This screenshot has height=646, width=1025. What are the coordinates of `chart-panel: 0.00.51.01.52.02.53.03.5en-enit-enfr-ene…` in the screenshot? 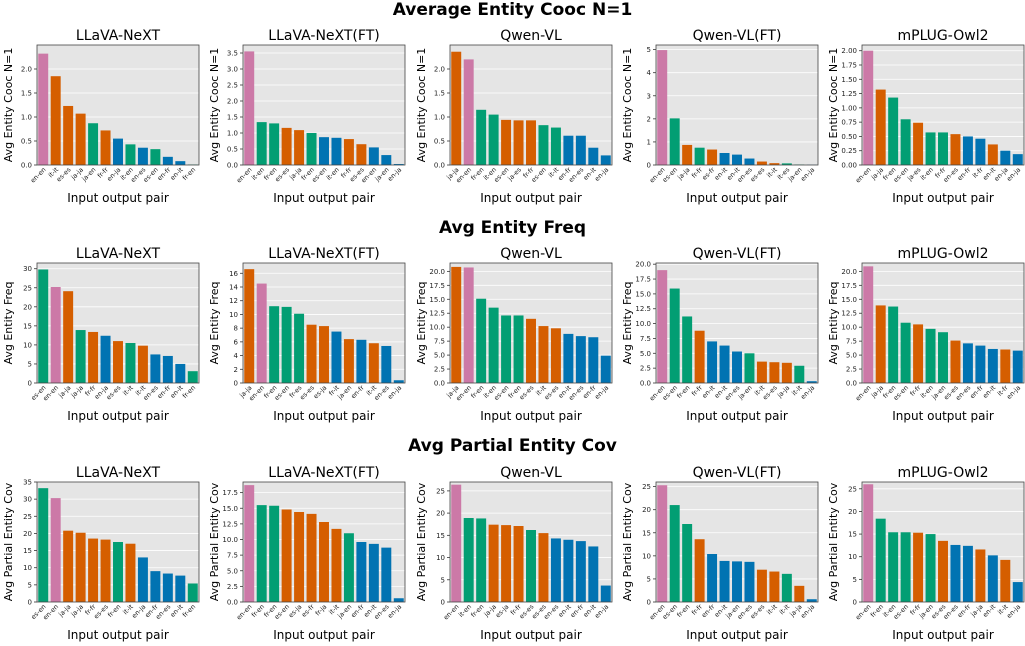 It's located at (307, 116).